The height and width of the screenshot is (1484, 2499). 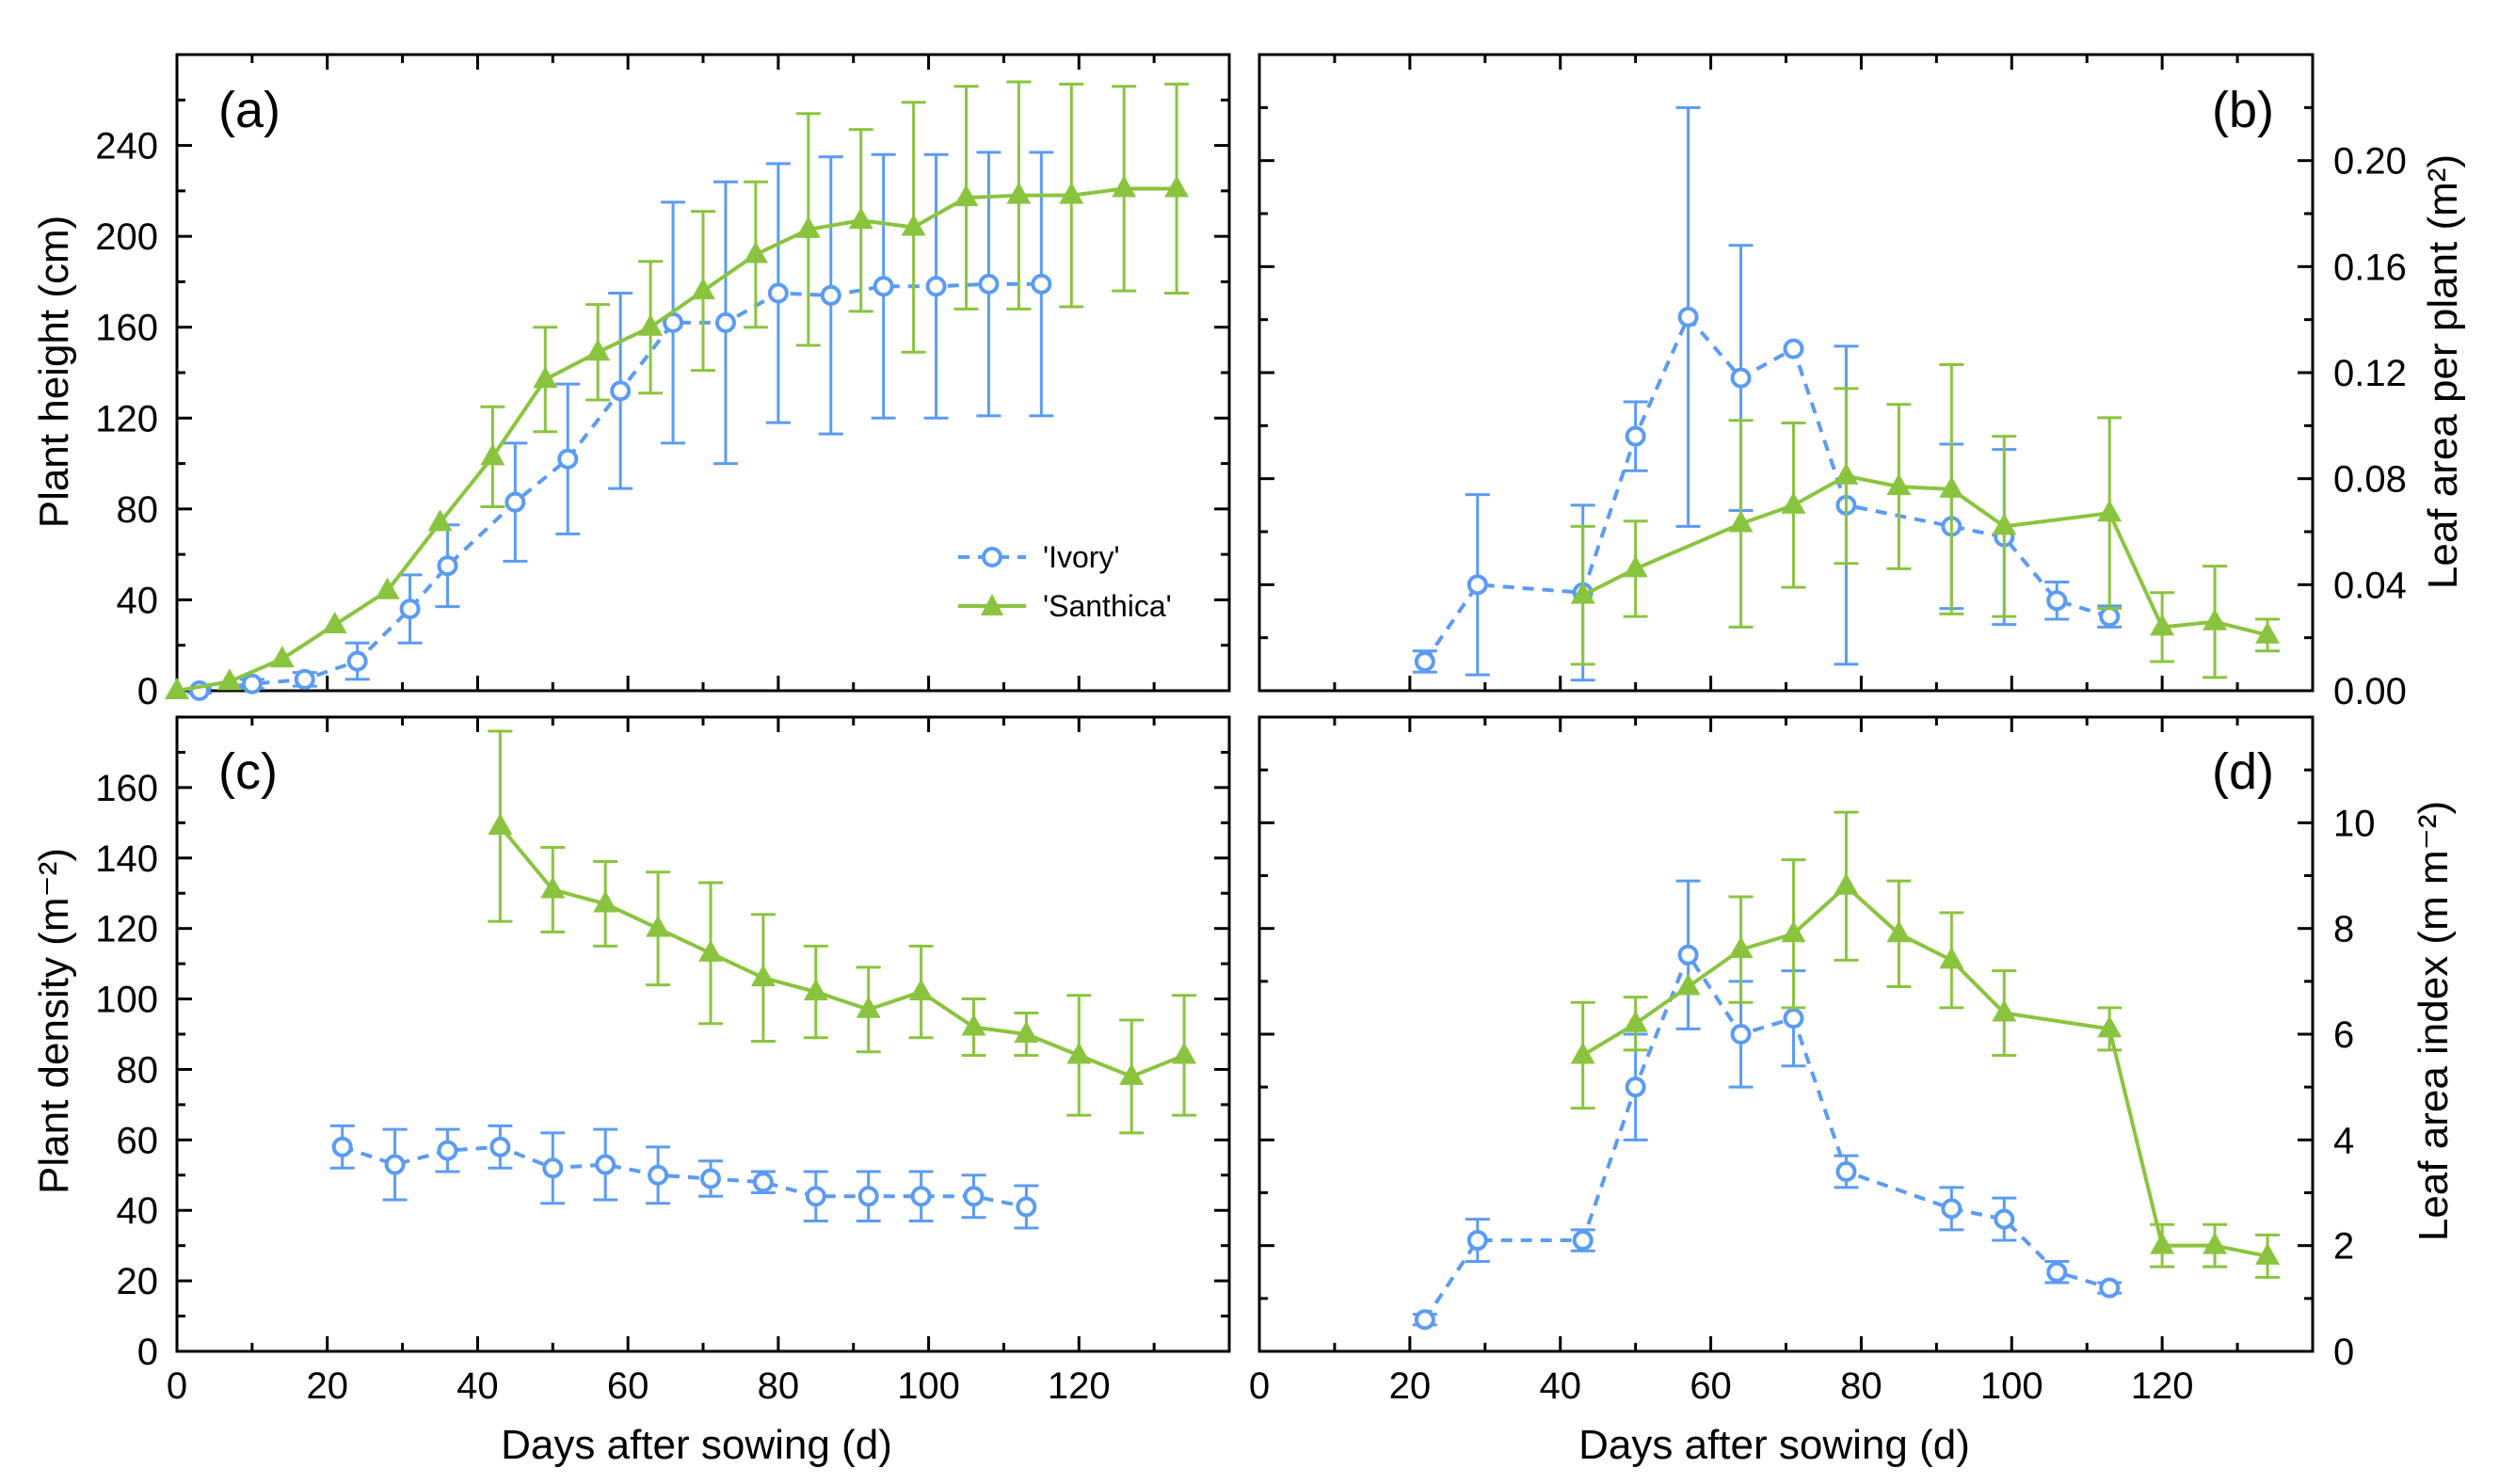 I want to click on y-tick-label: 20, so click(x=138, y=1281).